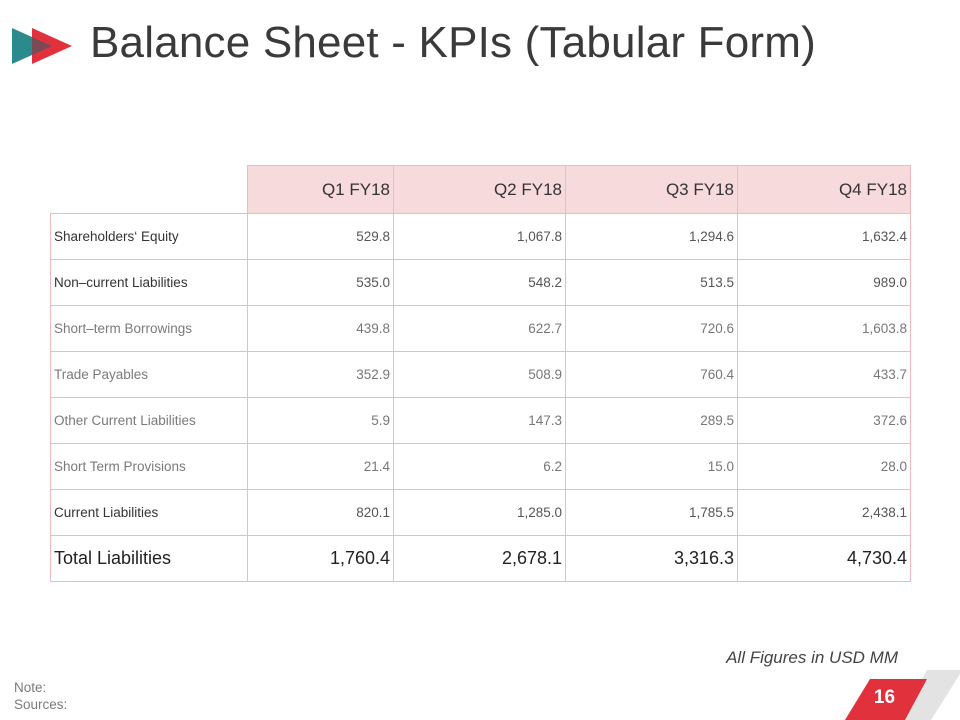 The height and width of the screenshot is (720, 960). Describe the element at coordinates (651, 328) in the screenshot. I see `value-cell: 720.6` at that location.